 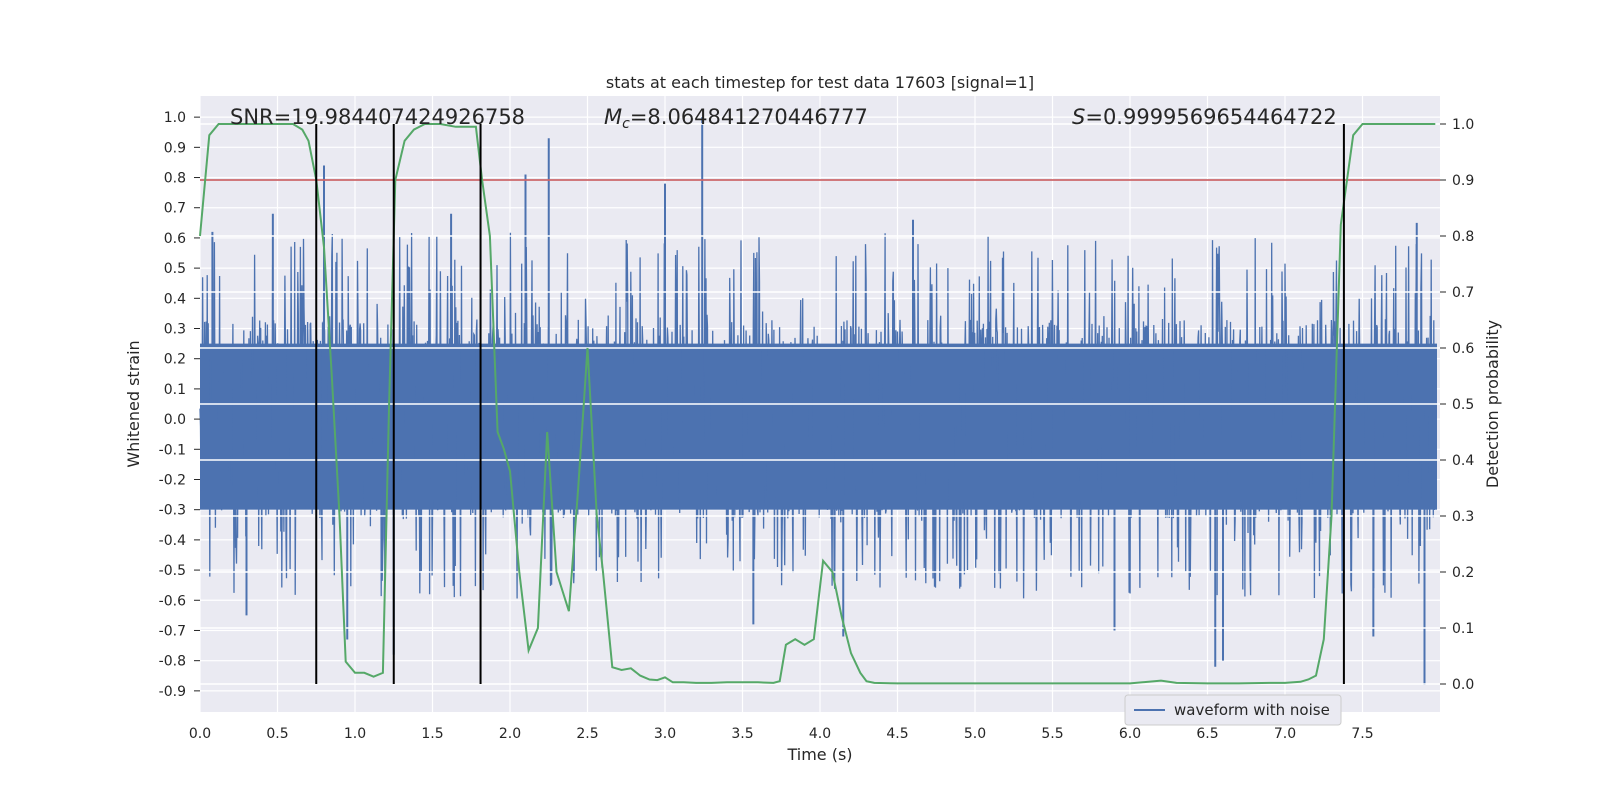 What do you see at coordinates (510, 734) in the screenshot?
I see `x-tick-label: 2.0` at bounding box center [510, 734].